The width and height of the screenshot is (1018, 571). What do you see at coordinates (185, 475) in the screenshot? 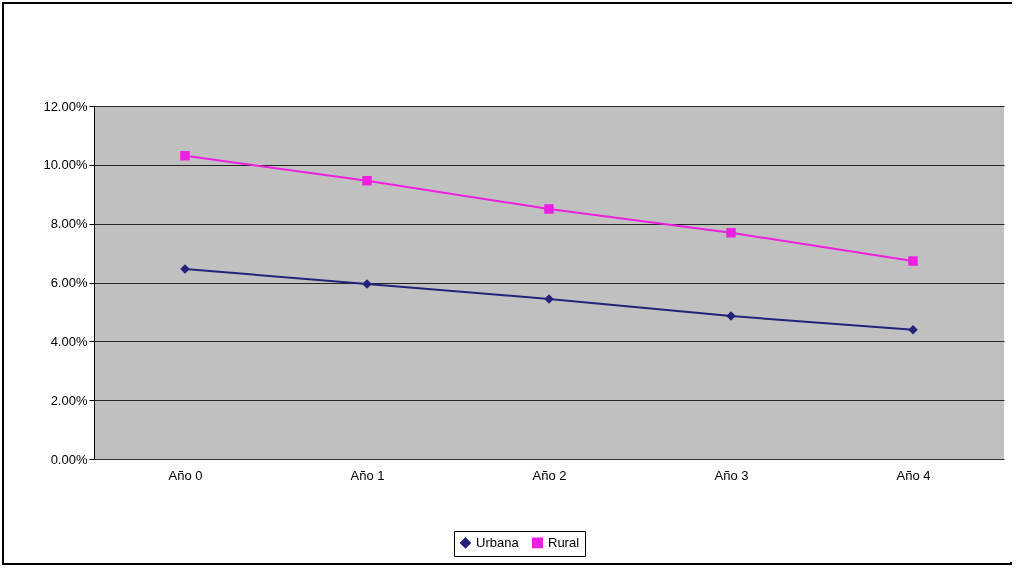
I see `x-tick-label: Año 0` at bounding box center [185, 475].